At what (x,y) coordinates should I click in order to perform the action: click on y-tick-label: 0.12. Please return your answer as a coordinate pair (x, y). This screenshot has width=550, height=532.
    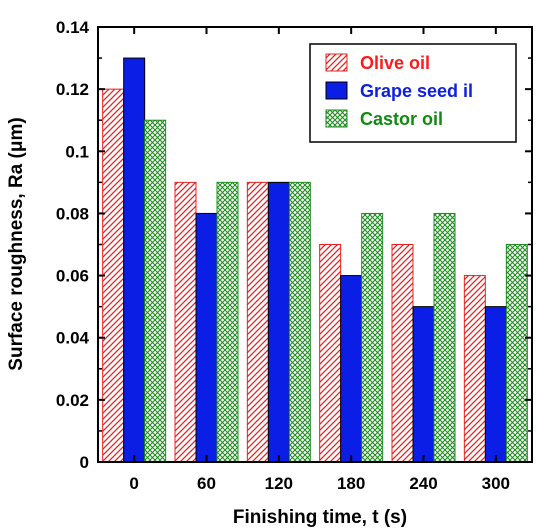
    Looking at the image, I should click on (72, 89).